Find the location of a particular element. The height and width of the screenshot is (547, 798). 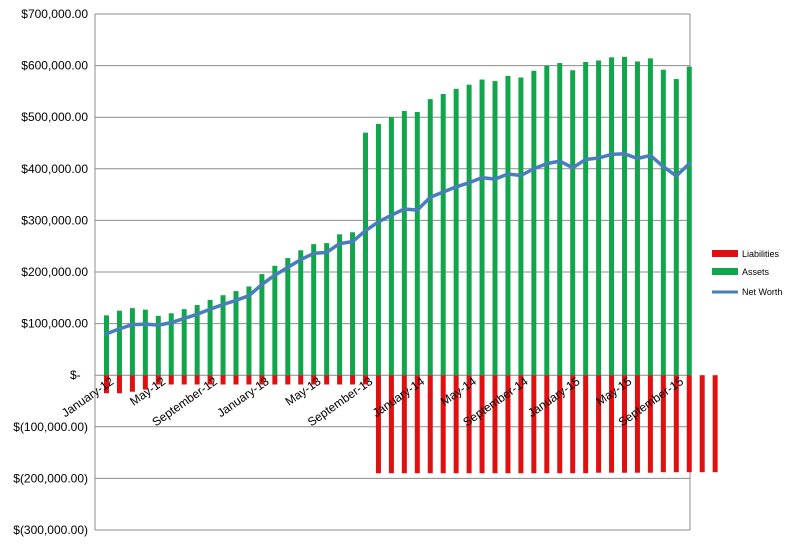

legend-item-net-worth: Net Worth is located at coordinates (747, 292).